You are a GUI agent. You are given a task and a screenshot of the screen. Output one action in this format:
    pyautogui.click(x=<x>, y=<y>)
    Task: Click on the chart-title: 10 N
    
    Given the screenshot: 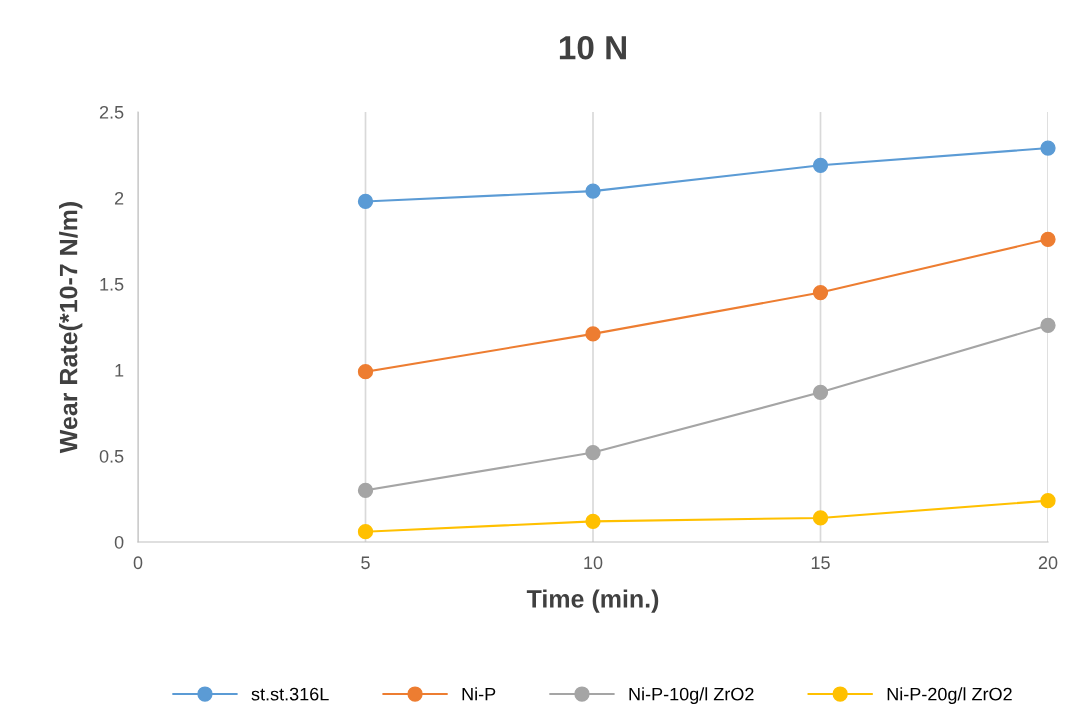 What is the action you would take?
    pyautogui.click(x=592, y=47)
    